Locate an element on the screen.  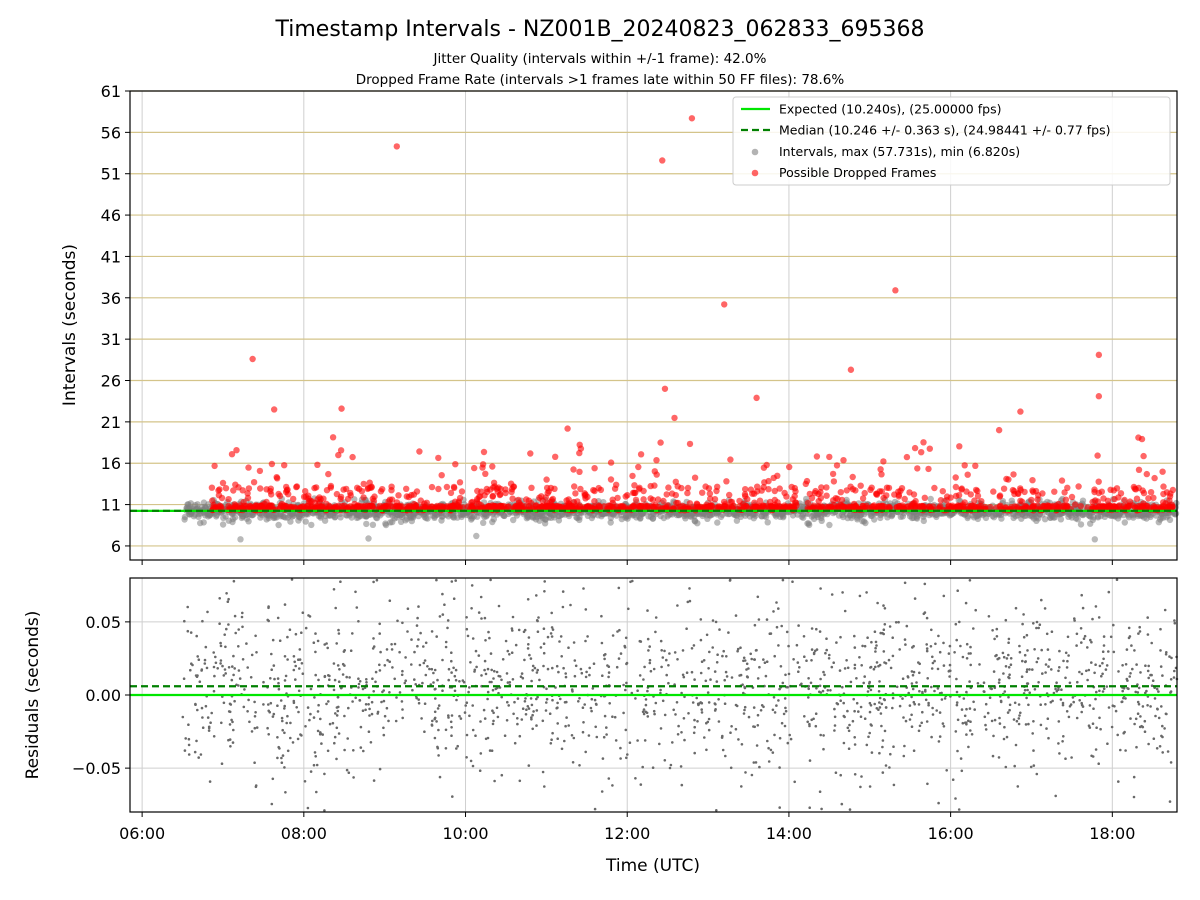
intervals-y-tick-label: 56 is located at coordinates (111, 132).